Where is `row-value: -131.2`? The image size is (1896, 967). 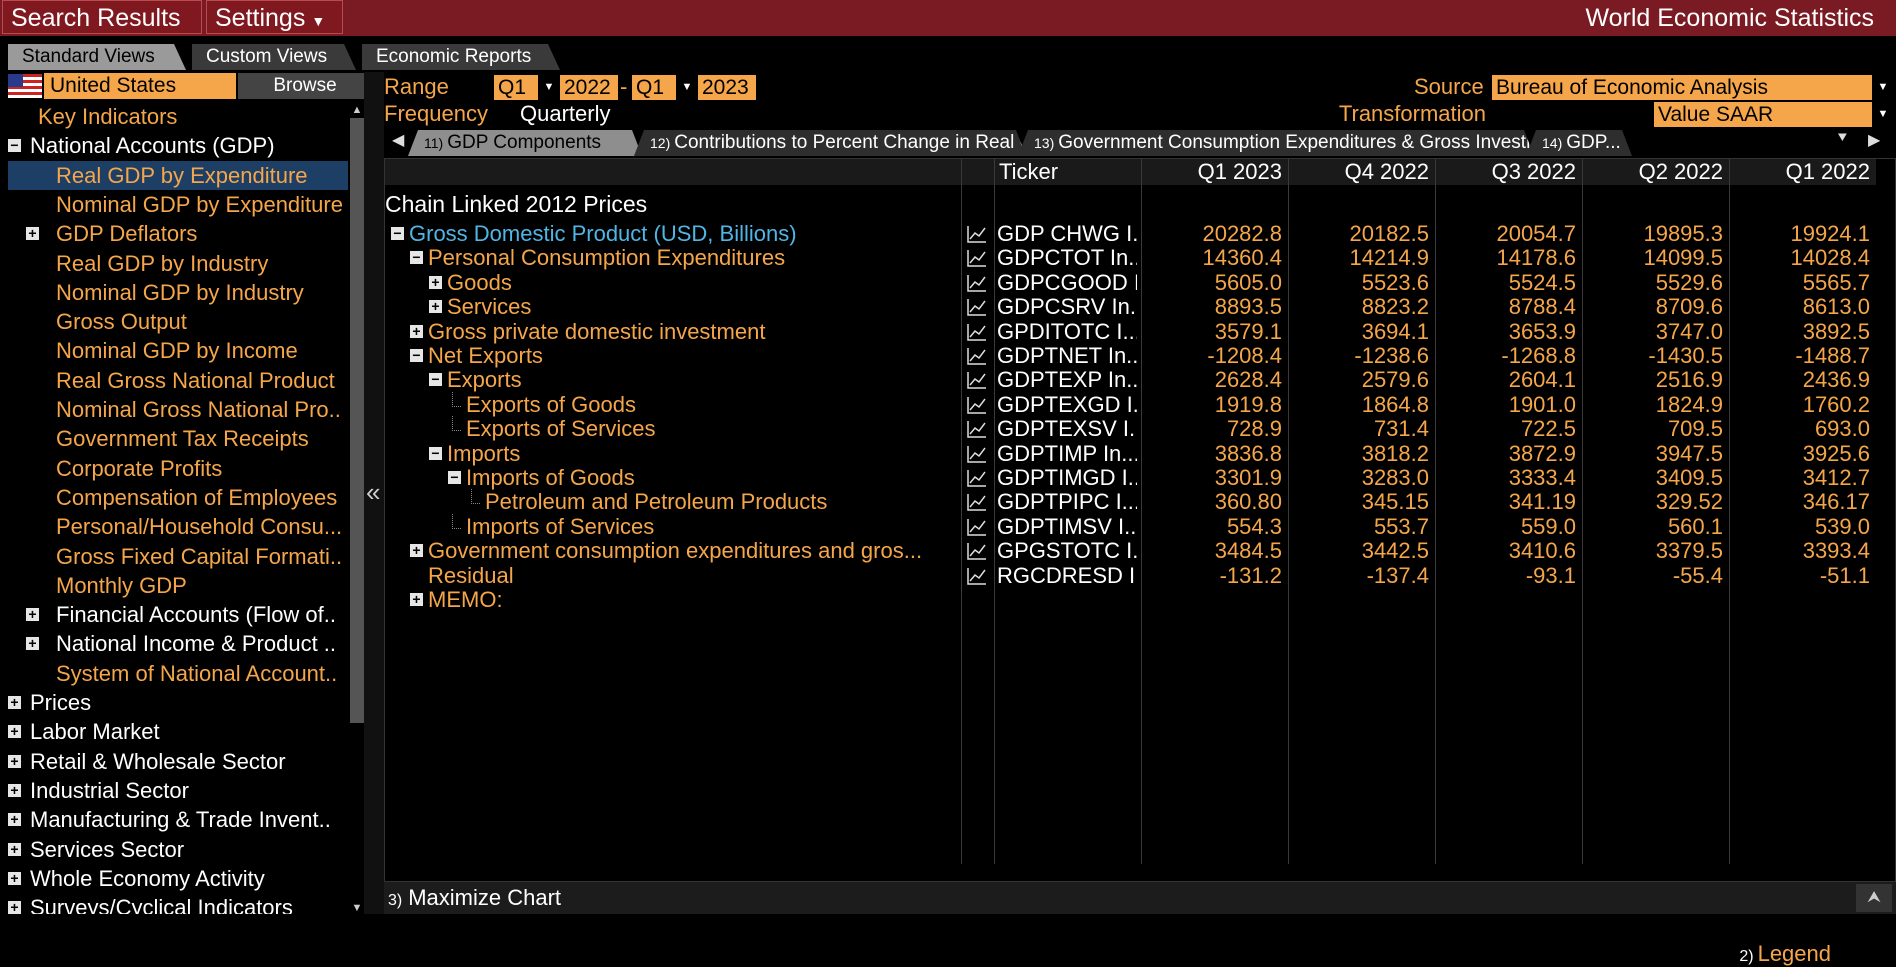
row-value: -131.2 is located at coordinates (1250, 575).